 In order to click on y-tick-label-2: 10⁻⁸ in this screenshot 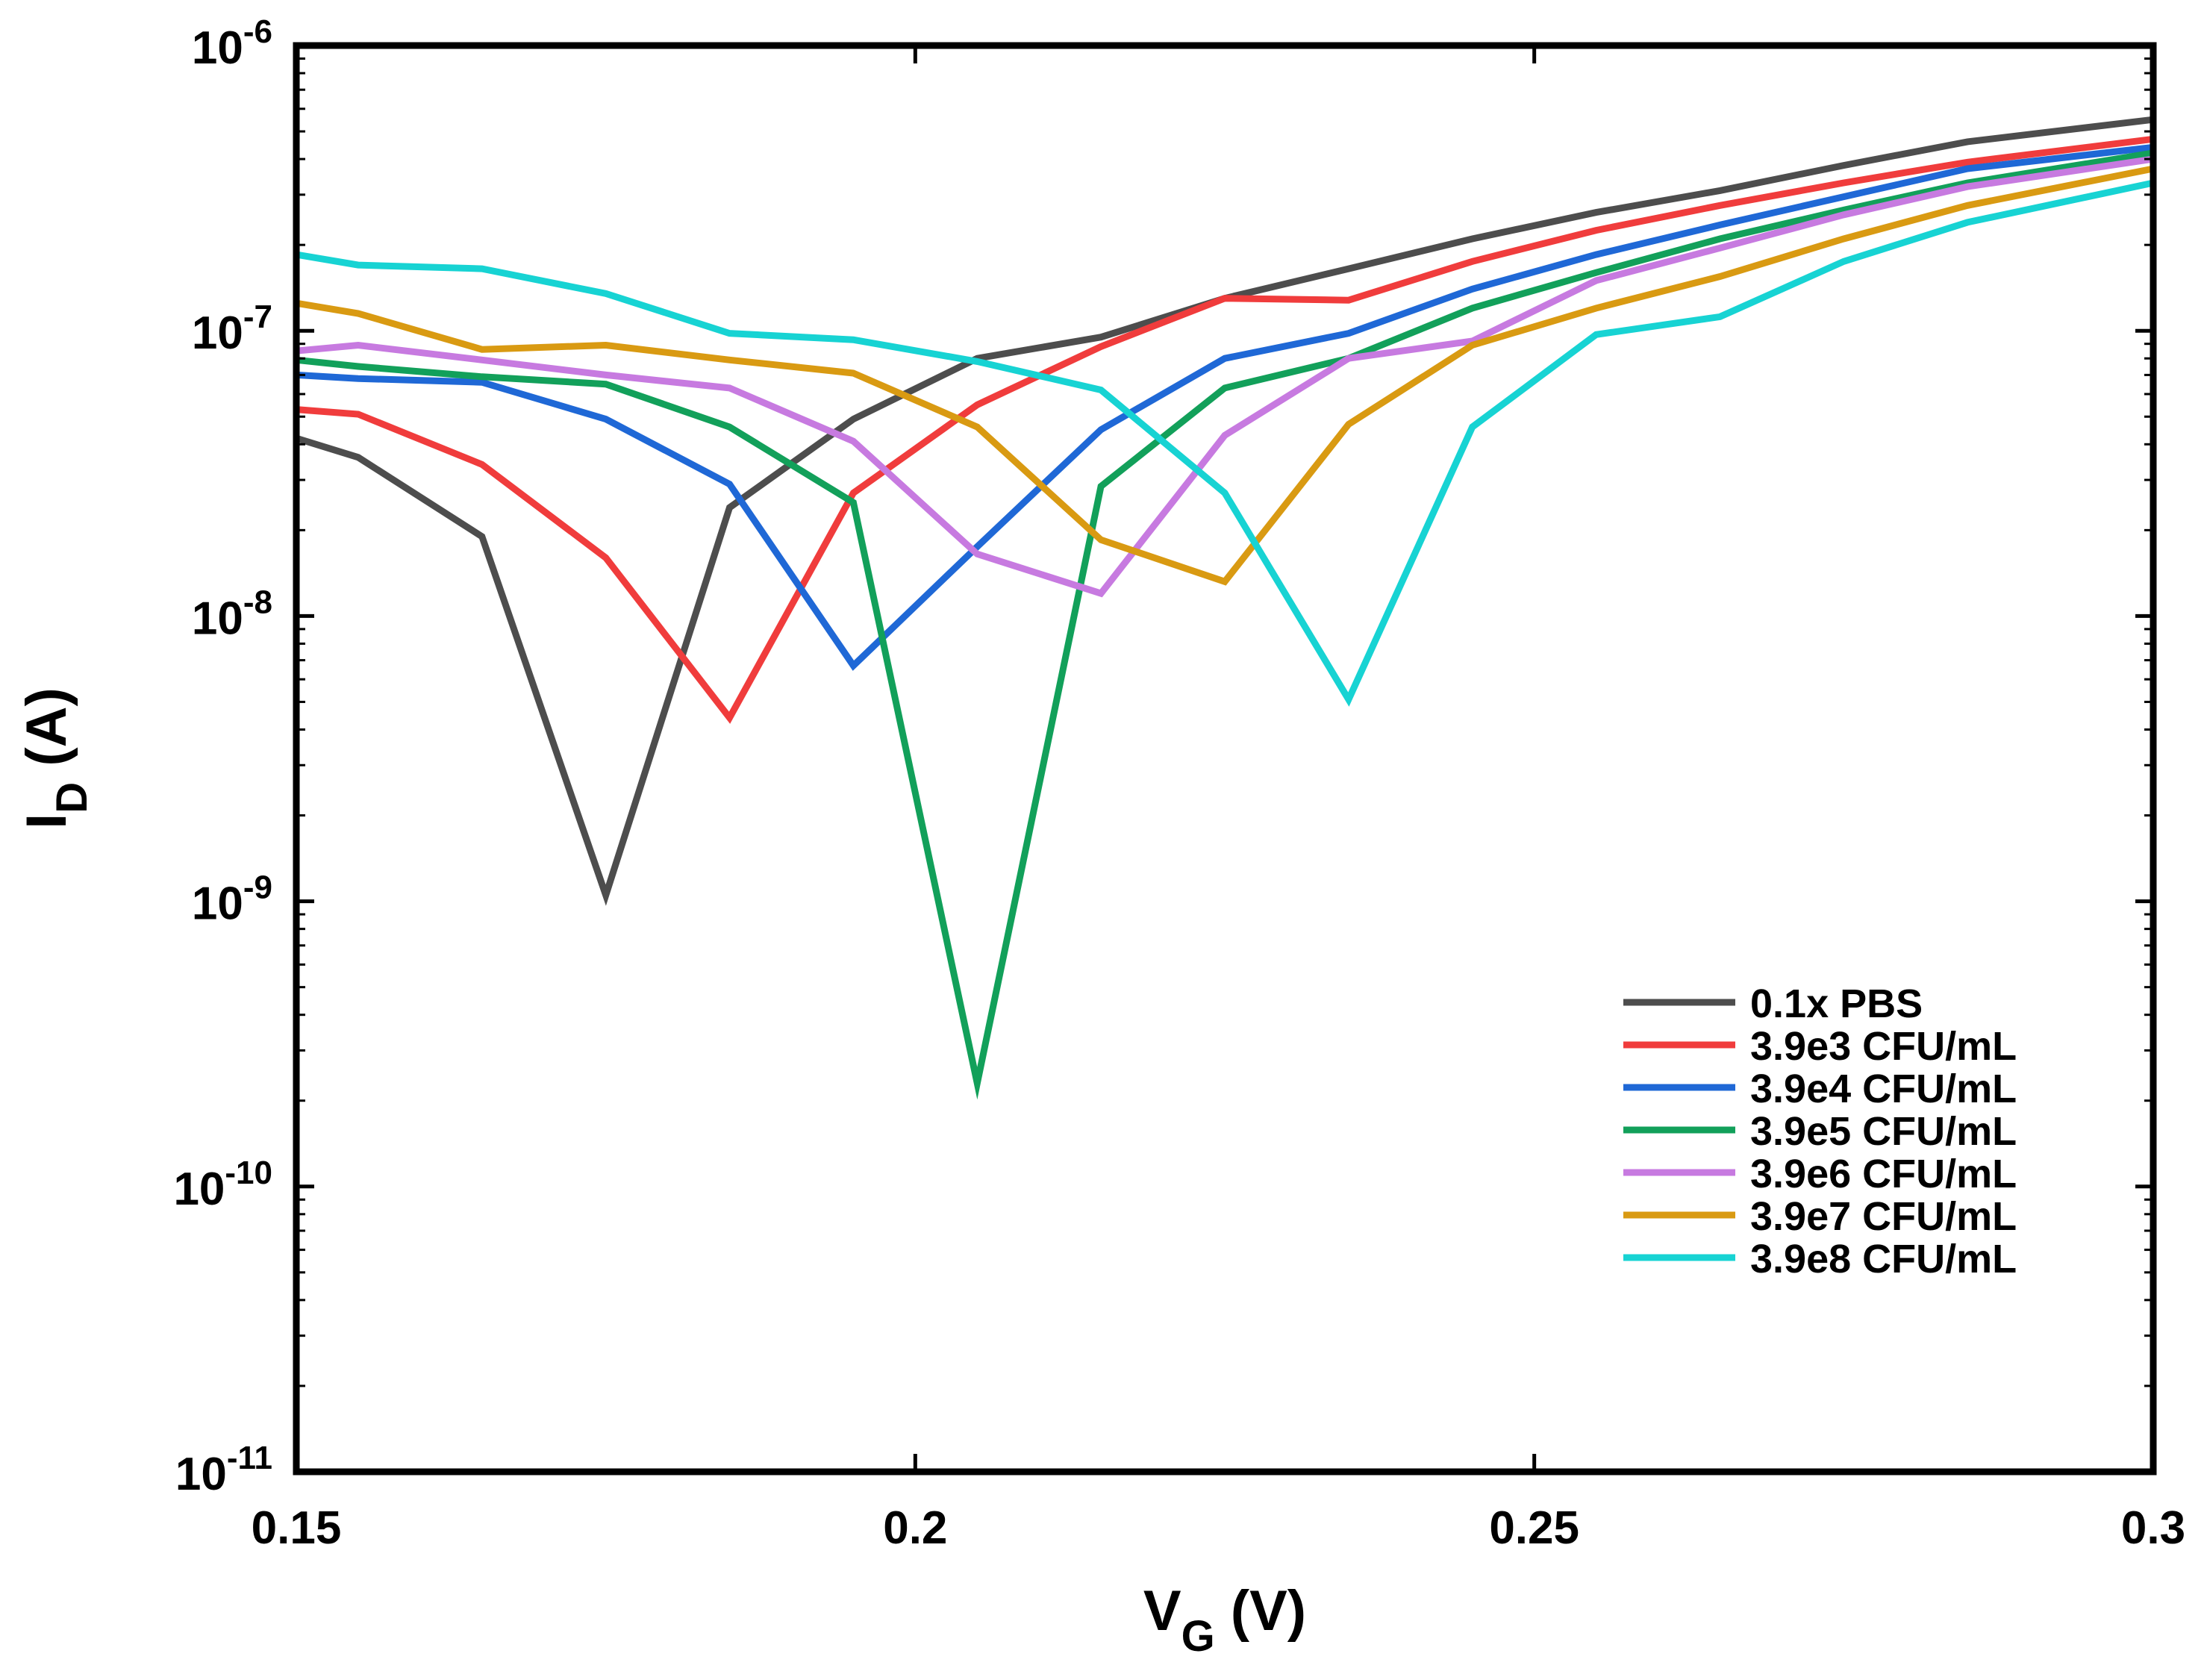, I will do `click(232, 614)`.